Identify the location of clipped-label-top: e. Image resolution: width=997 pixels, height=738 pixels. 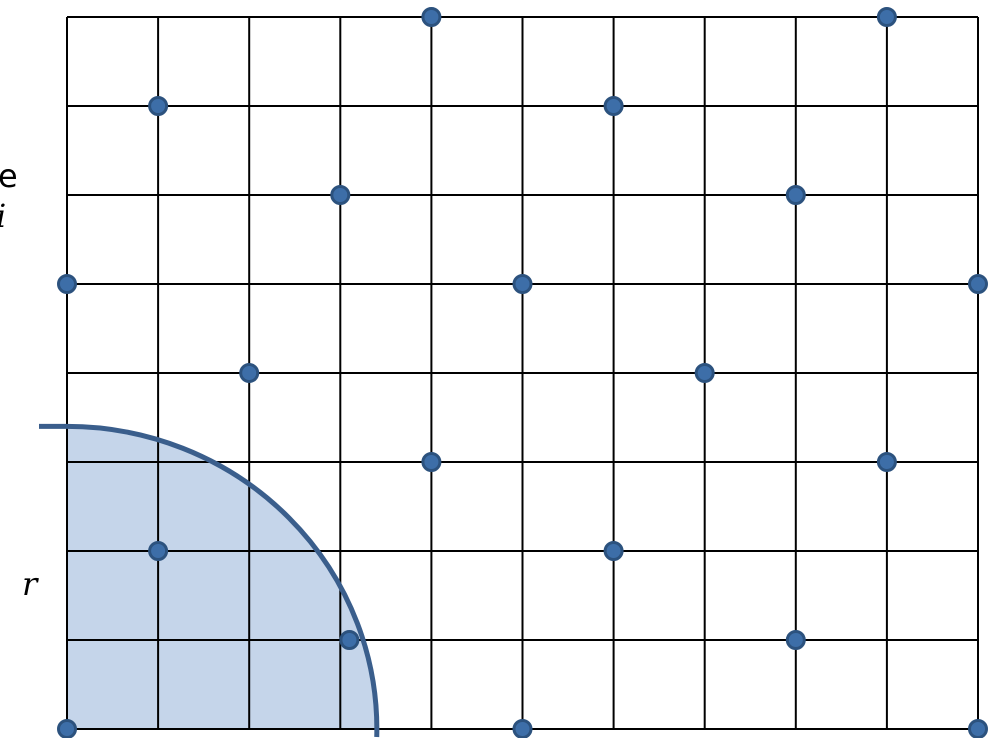
(9, 176).